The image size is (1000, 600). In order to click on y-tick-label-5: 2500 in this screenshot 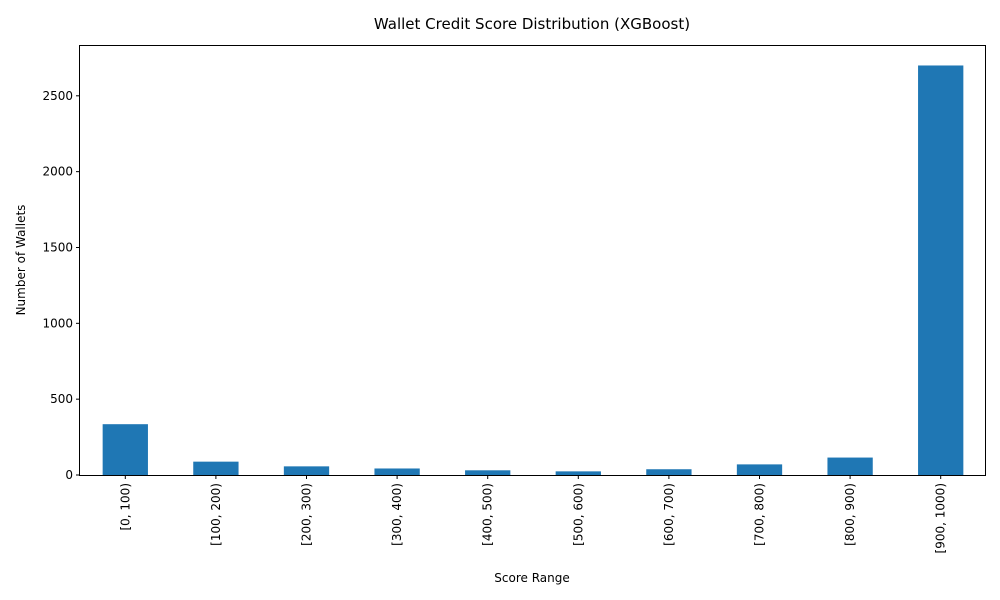, I will do `click(57, 96)`.